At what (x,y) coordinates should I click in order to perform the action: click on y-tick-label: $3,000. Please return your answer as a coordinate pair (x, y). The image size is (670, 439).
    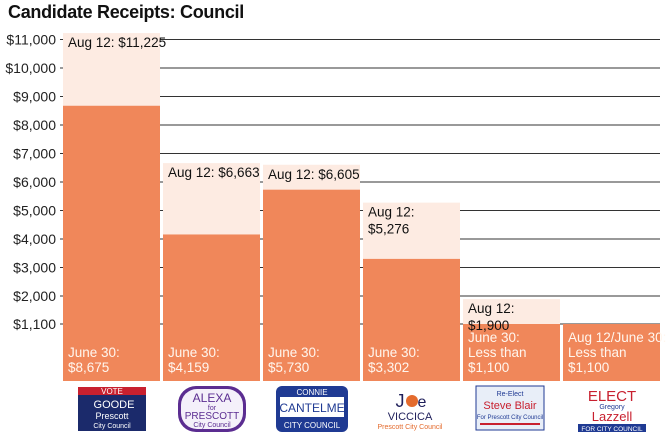
    Looking at the image, I should click on (34, 268).